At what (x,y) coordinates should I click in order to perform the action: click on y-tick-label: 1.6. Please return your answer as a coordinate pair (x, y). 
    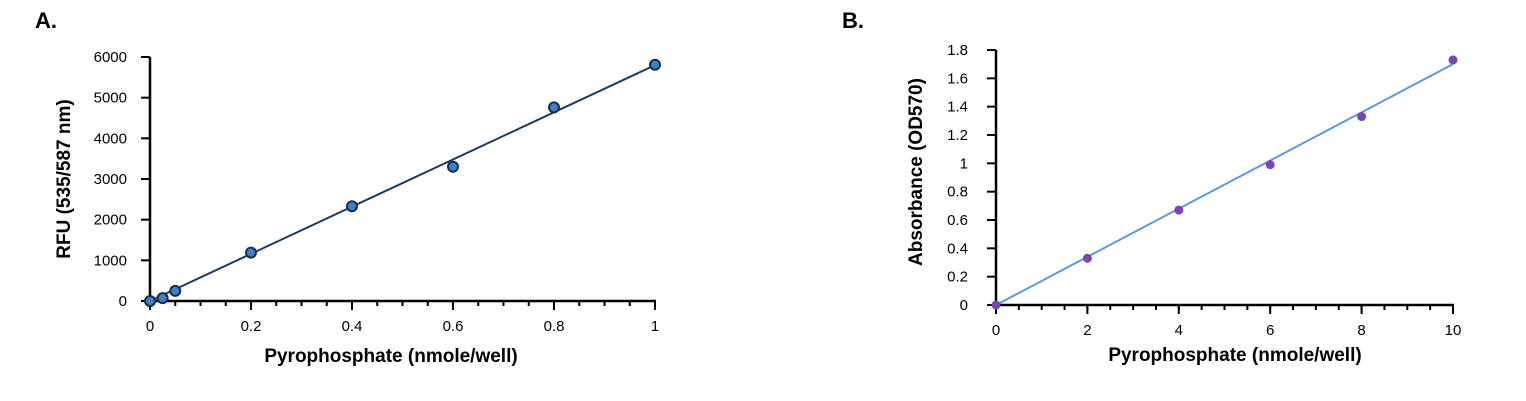
    Looking at the image, I should click on (957, 78).